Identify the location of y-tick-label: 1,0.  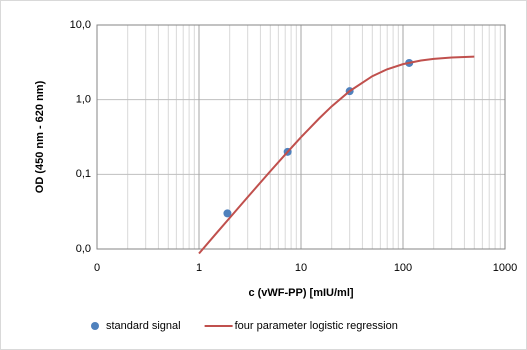
(83, 100).